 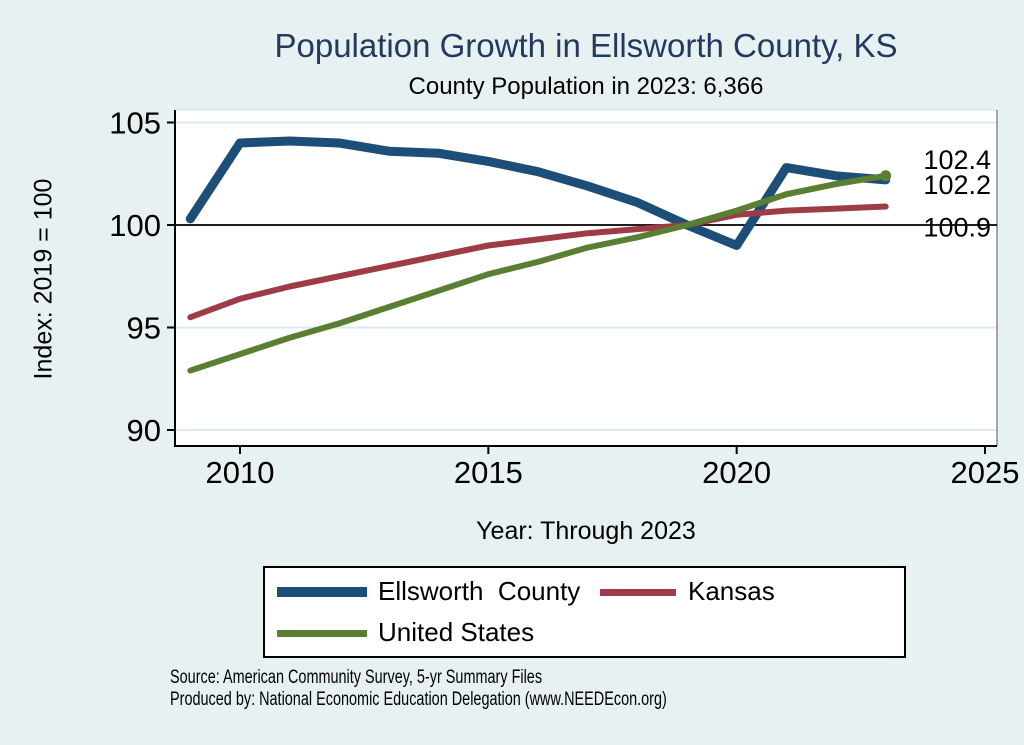 What do you see at coordinates (638, 592) in the screenshot?
I see `legend-swatch-kansas` at bounding box center [638, 592].